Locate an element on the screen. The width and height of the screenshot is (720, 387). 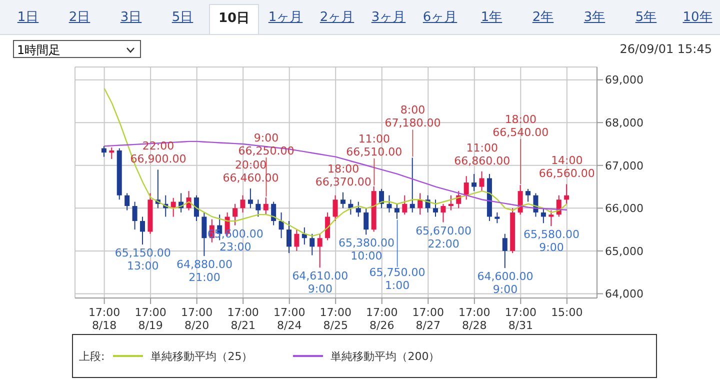
text: 2日 is located at coordinates (80, 18).